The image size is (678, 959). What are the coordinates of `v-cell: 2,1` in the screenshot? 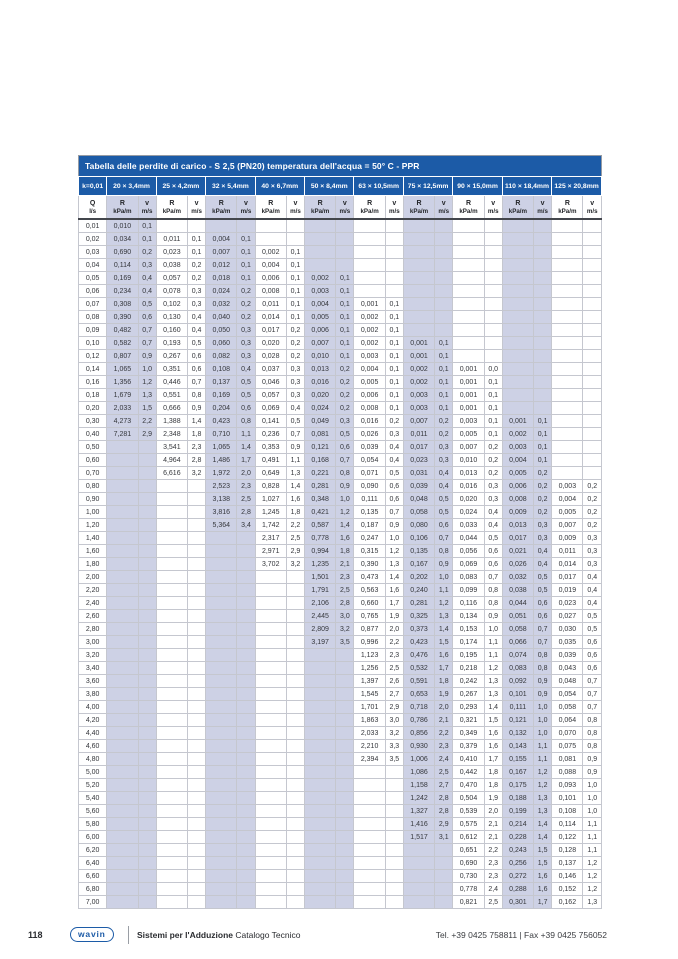 It's located at (493, 837).